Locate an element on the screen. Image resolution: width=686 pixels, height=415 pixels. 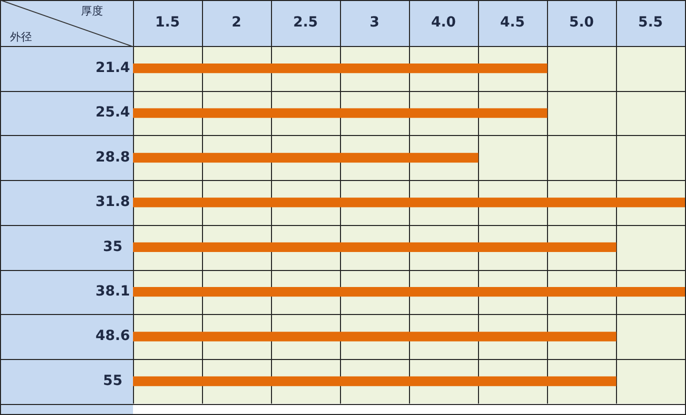
y-tick-label: 55 is located at coordinates (112, 380).